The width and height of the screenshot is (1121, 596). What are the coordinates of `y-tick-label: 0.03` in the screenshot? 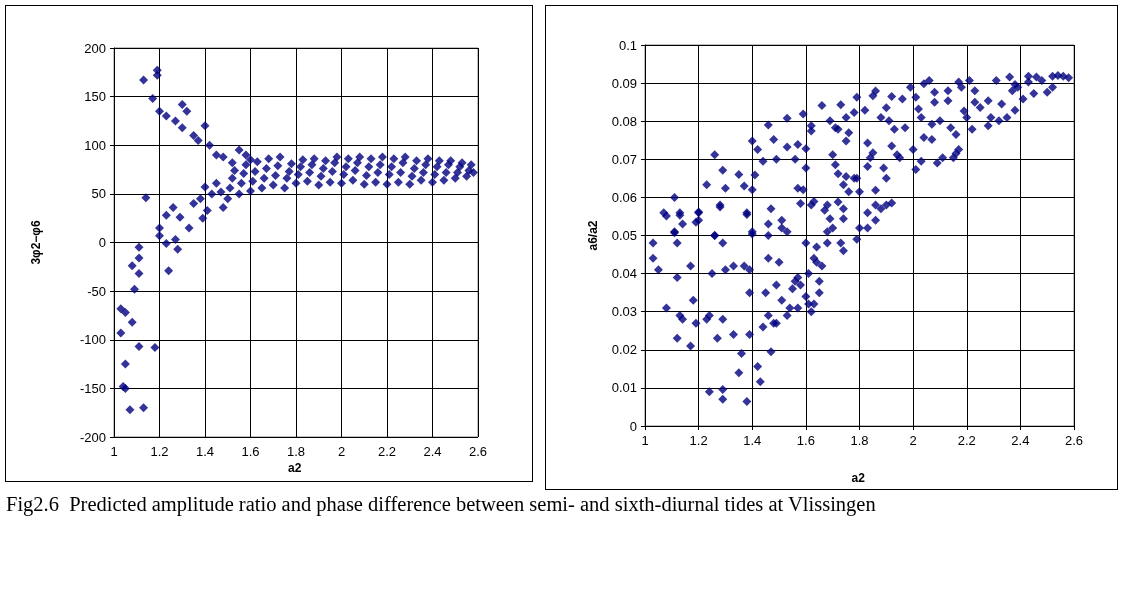 It's located at (624, 312).